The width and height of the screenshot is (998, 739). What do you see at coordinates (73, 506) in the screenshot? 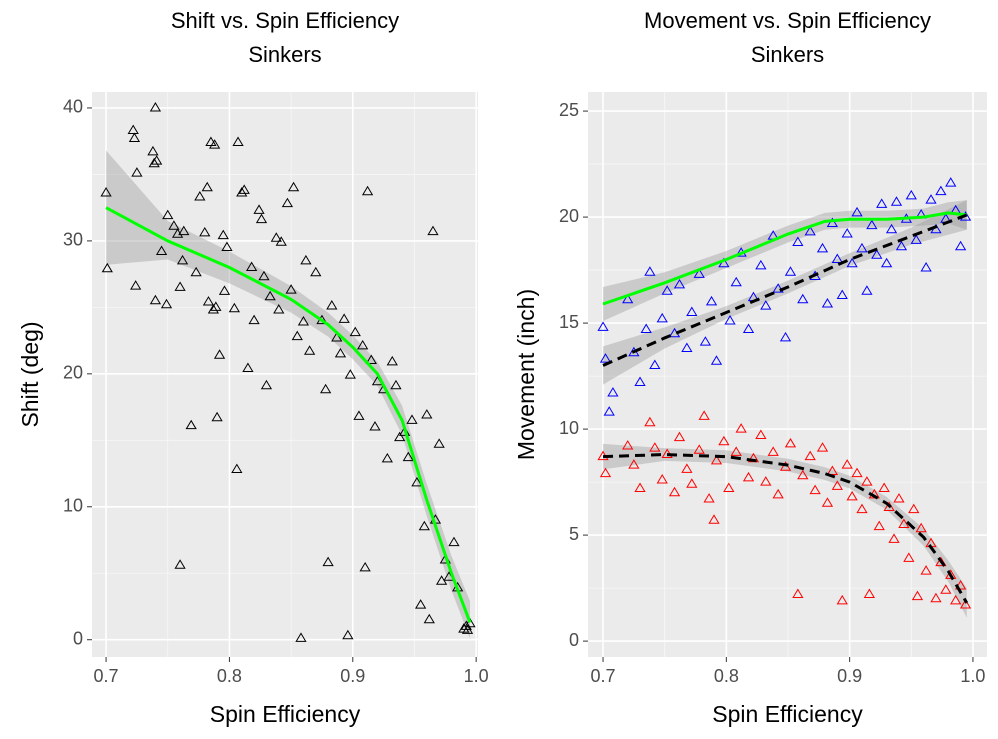
I see `y-tick-label: 10` at bounding box center [73, 506].